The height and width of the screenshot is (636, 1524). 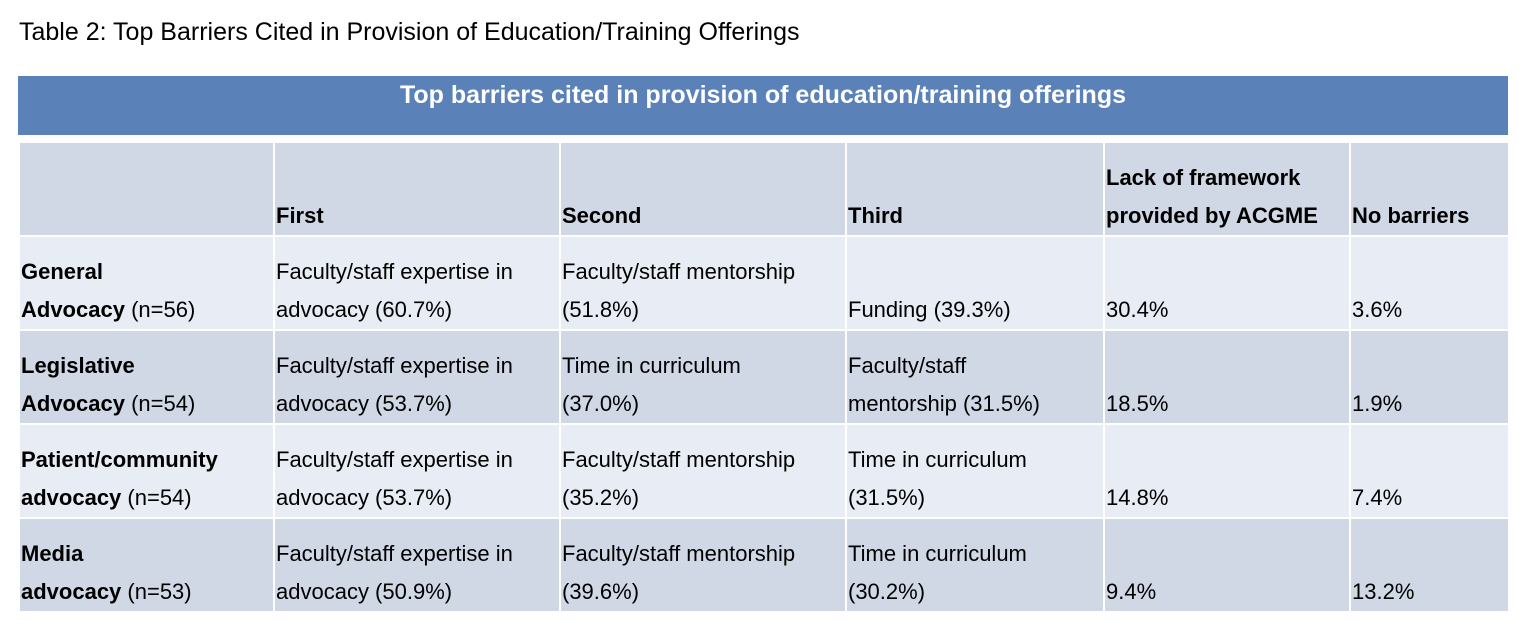 I want to click on row-label: Patient/community advocacy (n=54), so click(x=146, y=471).